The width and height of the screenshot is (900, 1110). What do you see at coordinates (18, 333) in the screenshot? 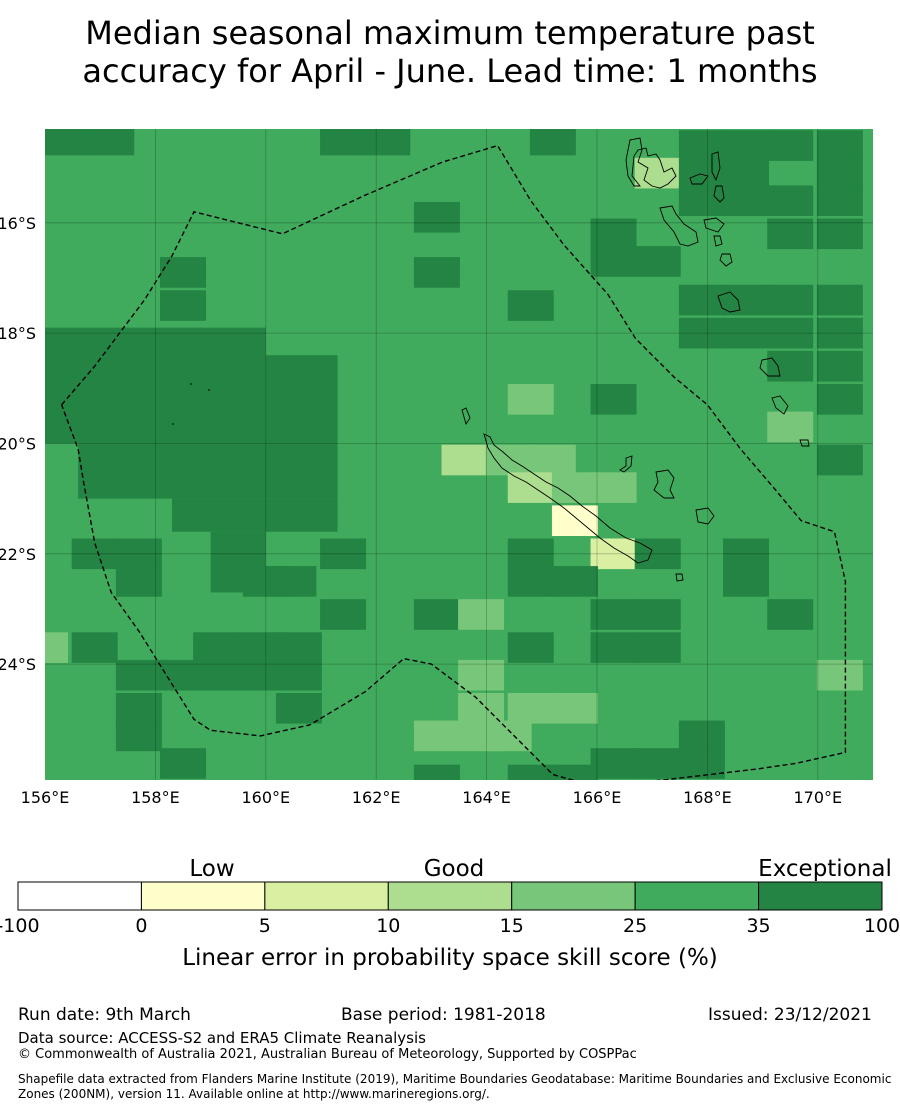
I see `lat-label: 18°S` at bounding box center [18, 333].